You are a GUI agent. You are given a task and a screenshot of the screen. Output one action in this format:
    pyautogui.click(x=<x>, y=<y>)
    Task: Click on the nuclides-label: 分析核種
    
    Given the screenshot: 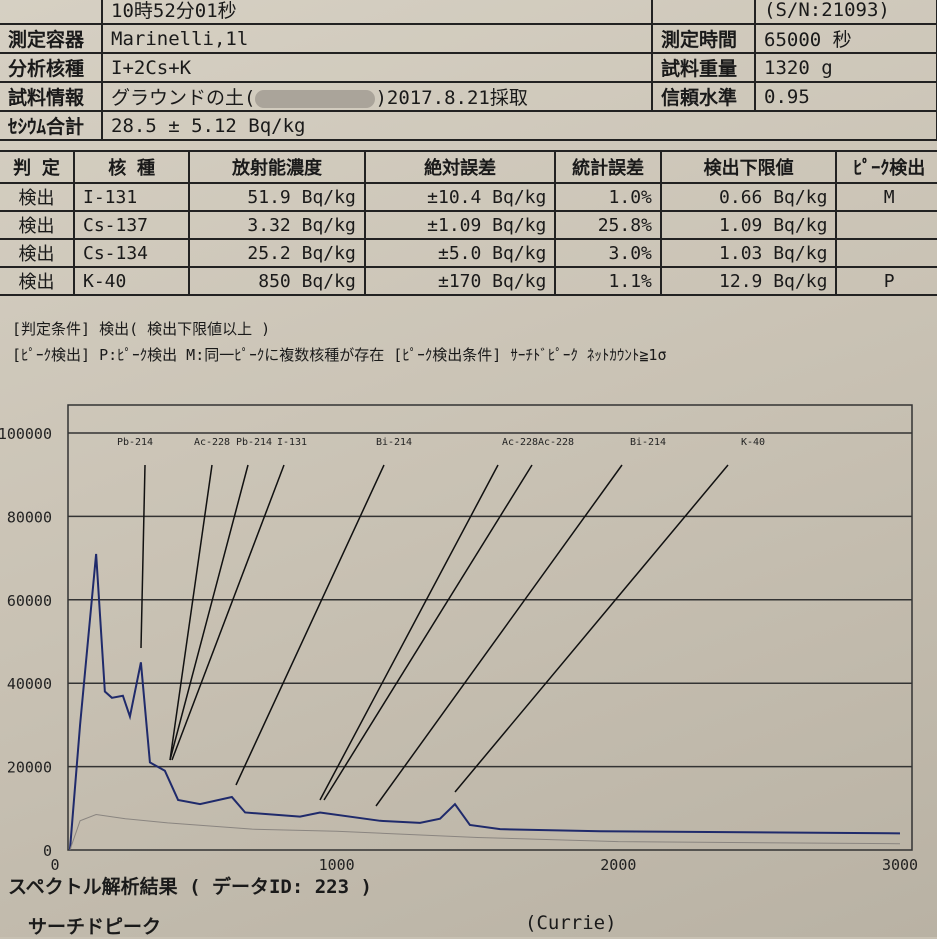 What is the action you would take?
    pyautogui.click(x=51, y=67)
    